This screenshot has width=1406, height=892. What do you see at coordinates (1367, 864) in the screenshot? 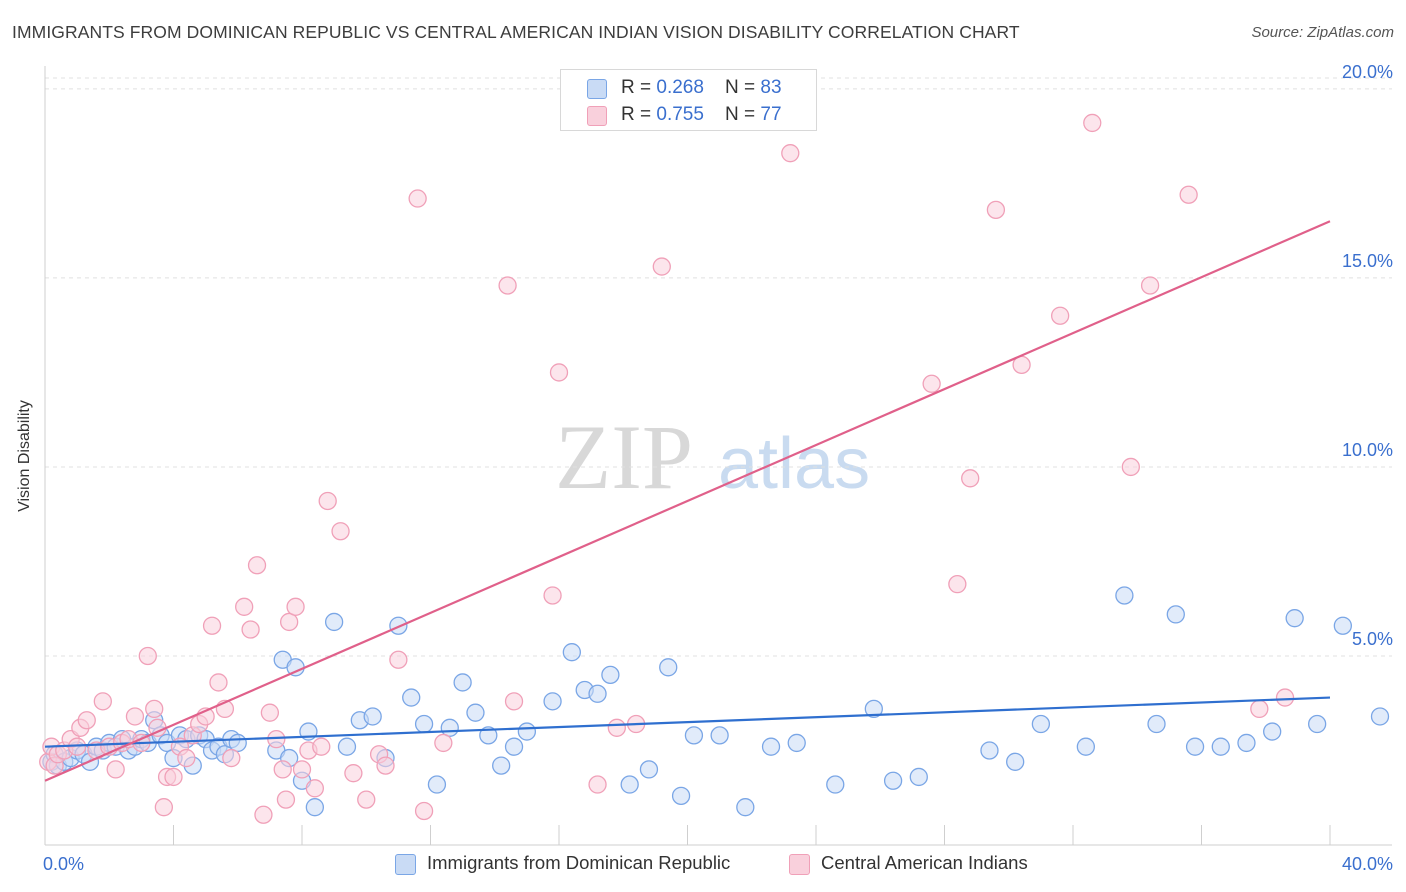
I see `x-tick-label: 40.0%` at bounding box center [1367, 864].